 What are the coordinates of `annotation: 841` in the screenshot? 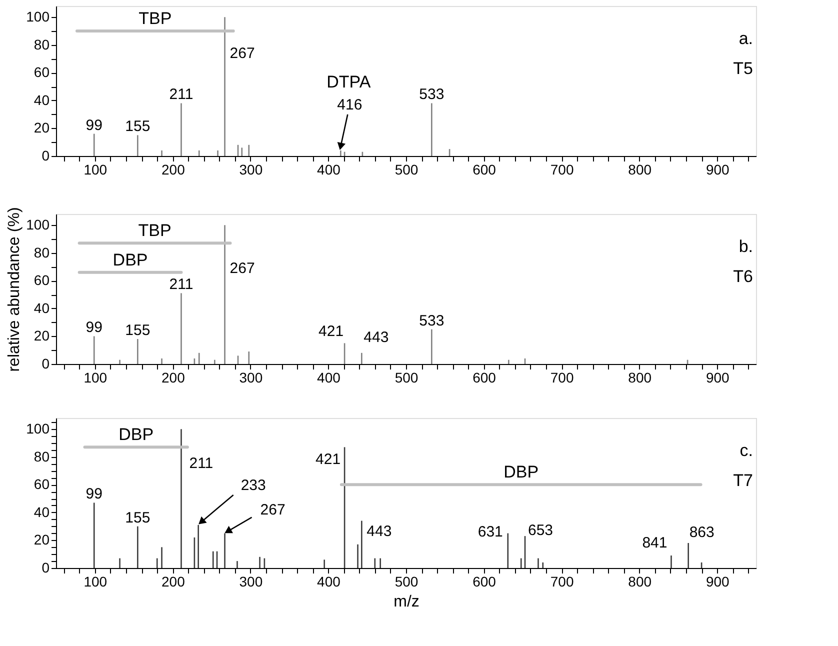 It's located at (655, 543).